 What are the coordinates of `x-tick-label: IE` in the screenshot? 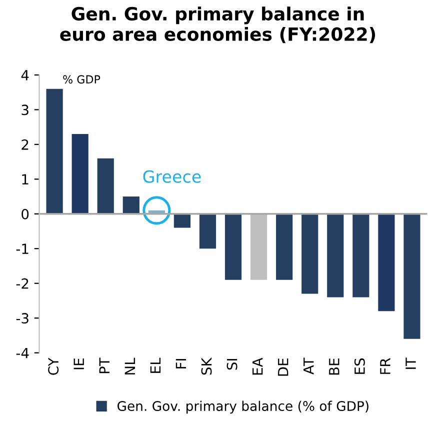 It's located at (79, 364).